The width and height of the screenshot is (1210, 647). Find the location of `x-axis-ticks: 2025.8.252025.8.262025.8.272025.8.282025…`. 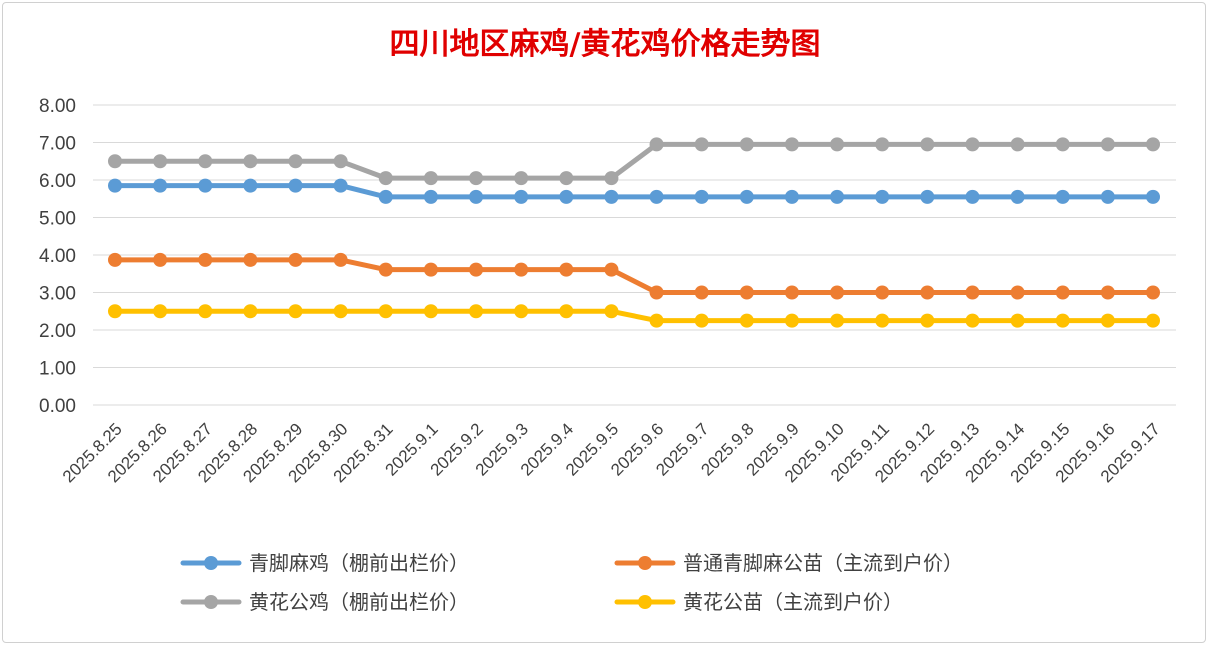

x-axis-ticks: 2025.8.252025.8.262025.8.272025.8.282025… is located at coordinates (611, 452).